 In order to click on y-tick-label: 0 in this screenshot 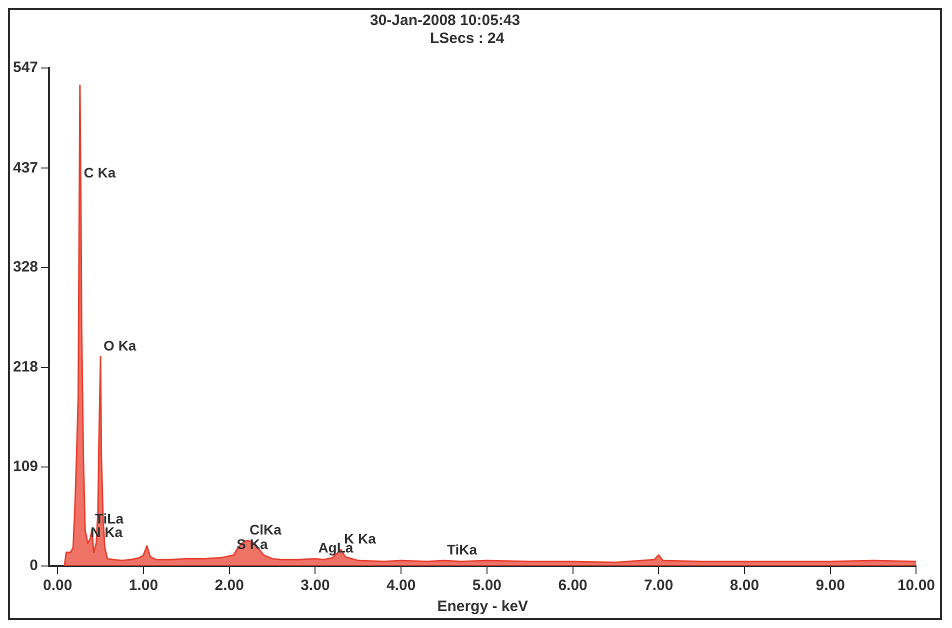, I will do `click(34, 565)`.